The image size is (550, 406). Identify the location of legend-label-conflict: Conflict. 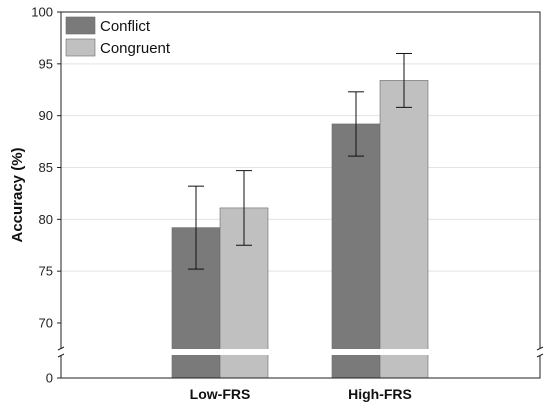
(125, 26).